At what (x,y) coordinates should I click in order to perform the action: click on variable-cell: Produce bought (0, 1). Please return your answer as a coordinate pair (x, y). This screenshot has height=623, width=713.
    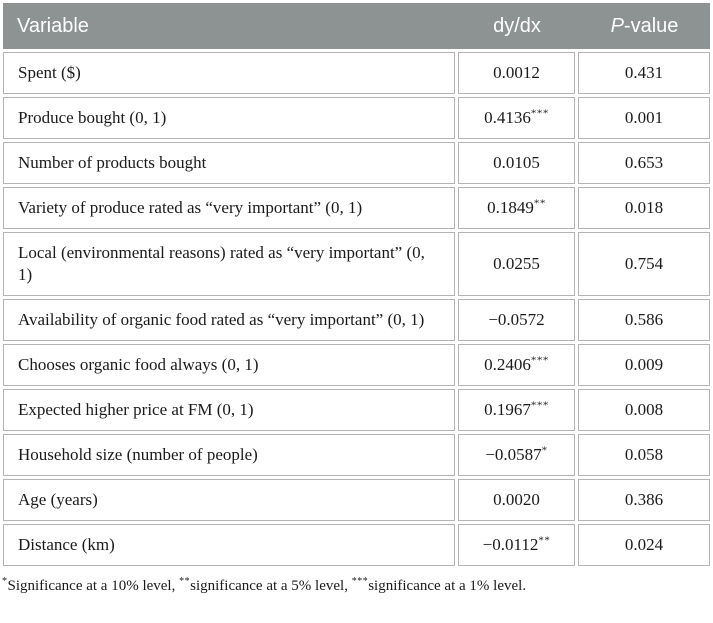
    Looking at the image, I should click on (229, 118).